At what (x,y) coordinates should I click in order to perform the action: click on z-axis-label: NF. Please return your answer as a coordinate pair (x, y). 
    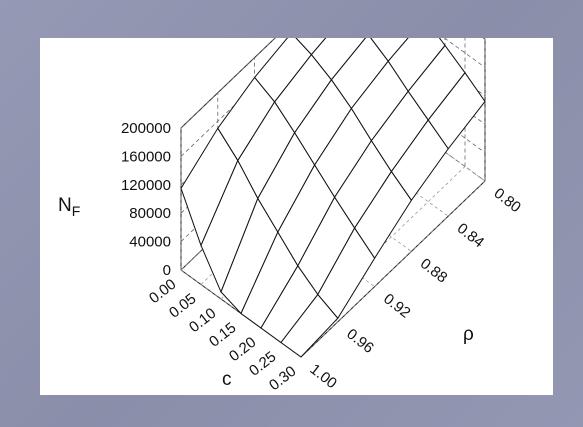
    Looking at the image, I should click on (69, 207).